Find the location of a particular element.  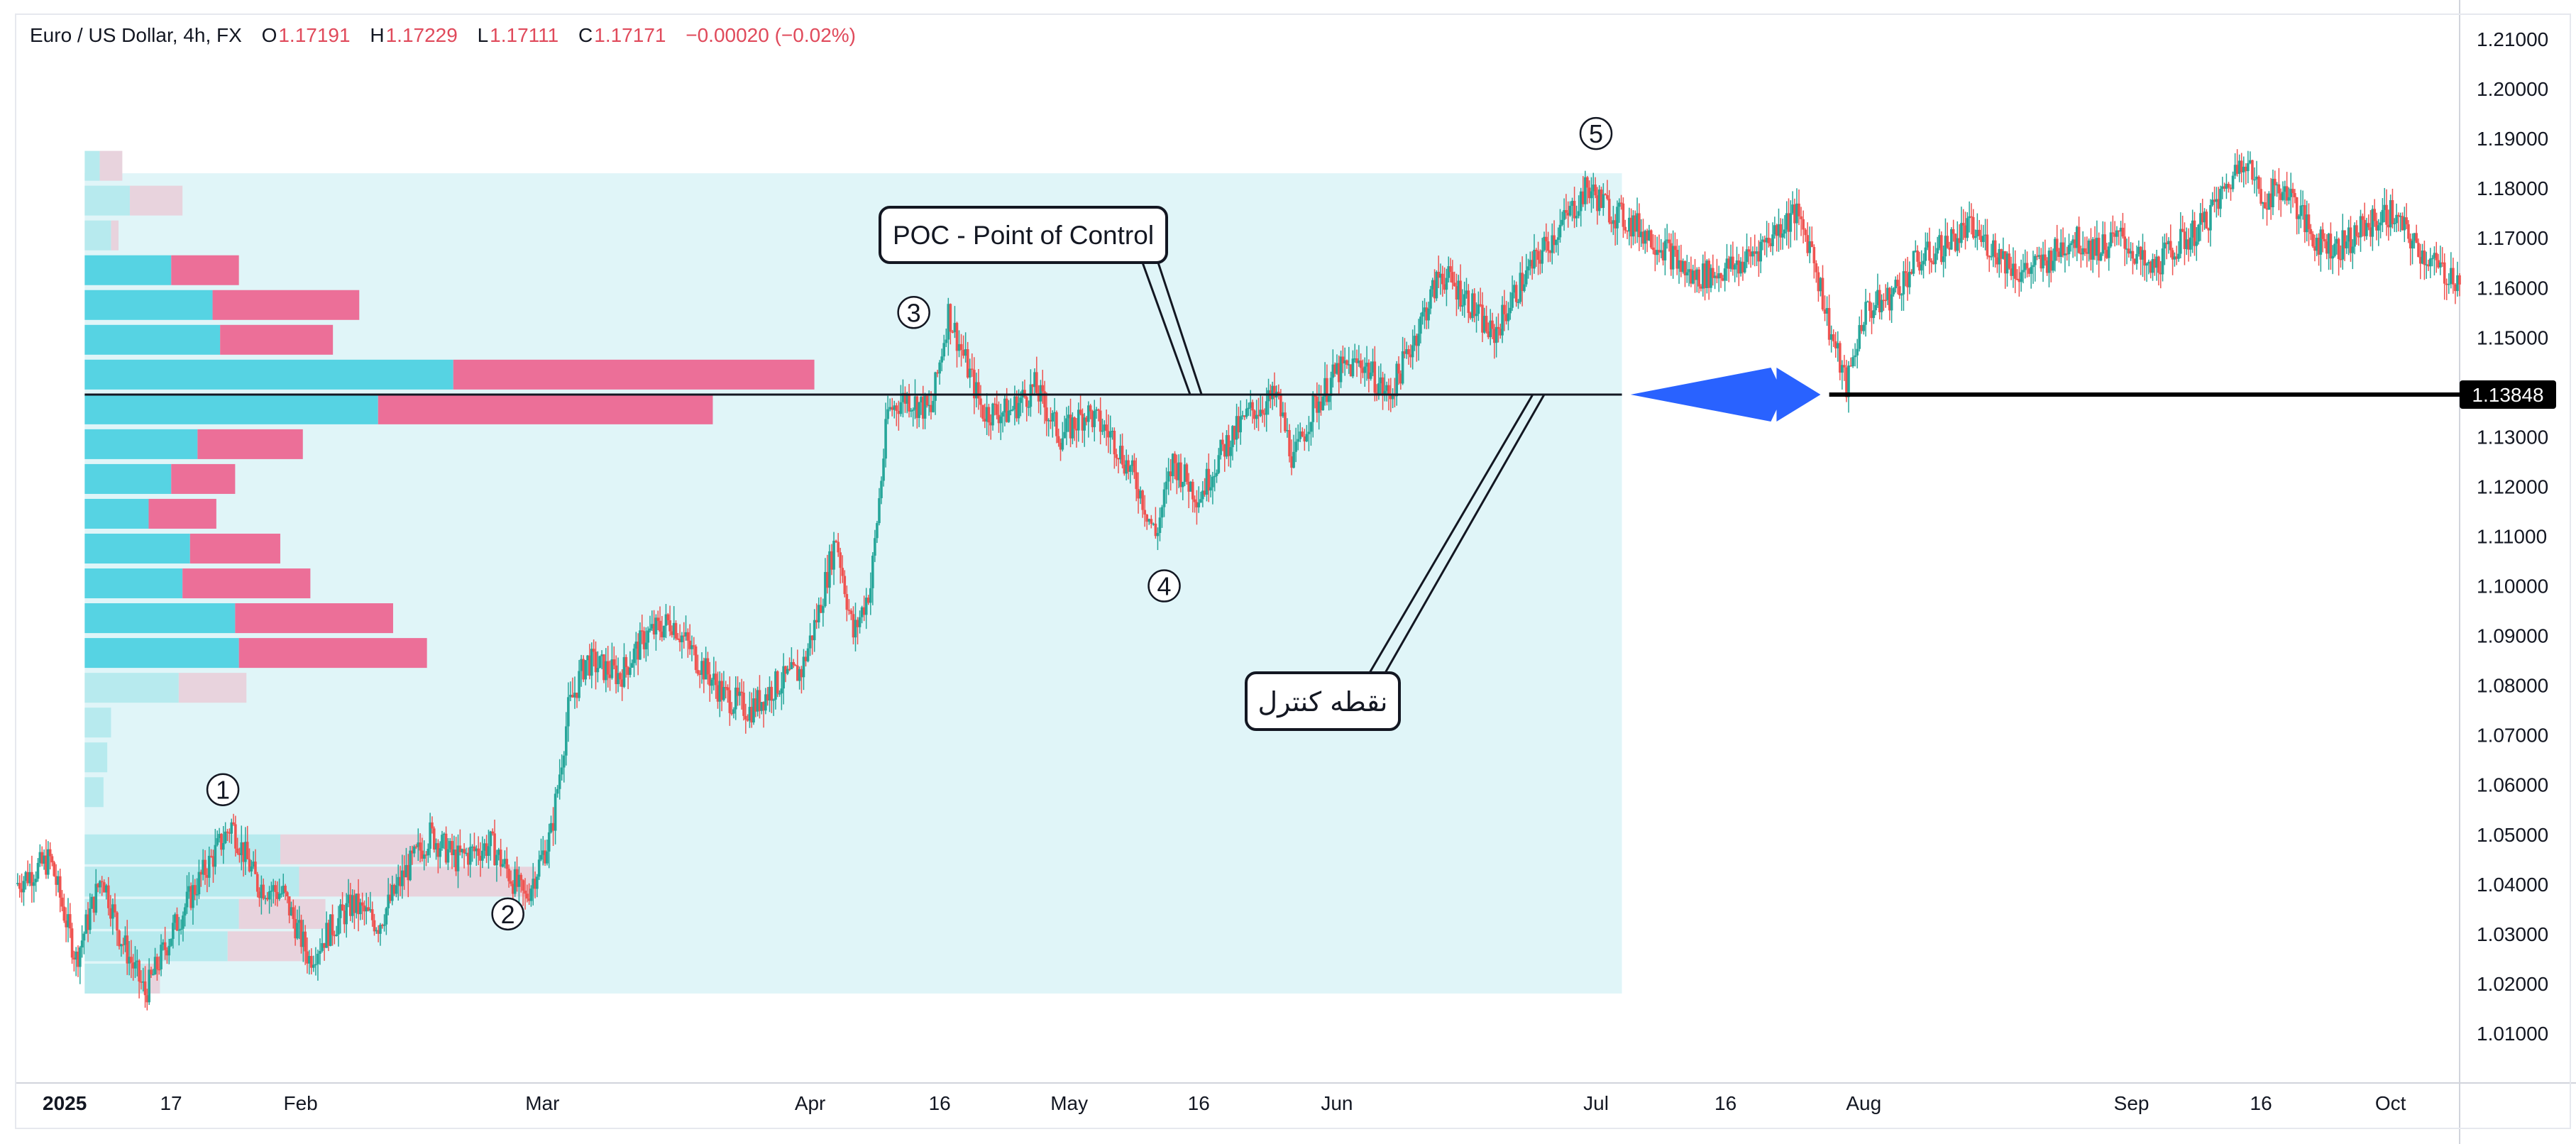

persian-callout-label: نقطه کنترل is located at coordinates (1322, 702).